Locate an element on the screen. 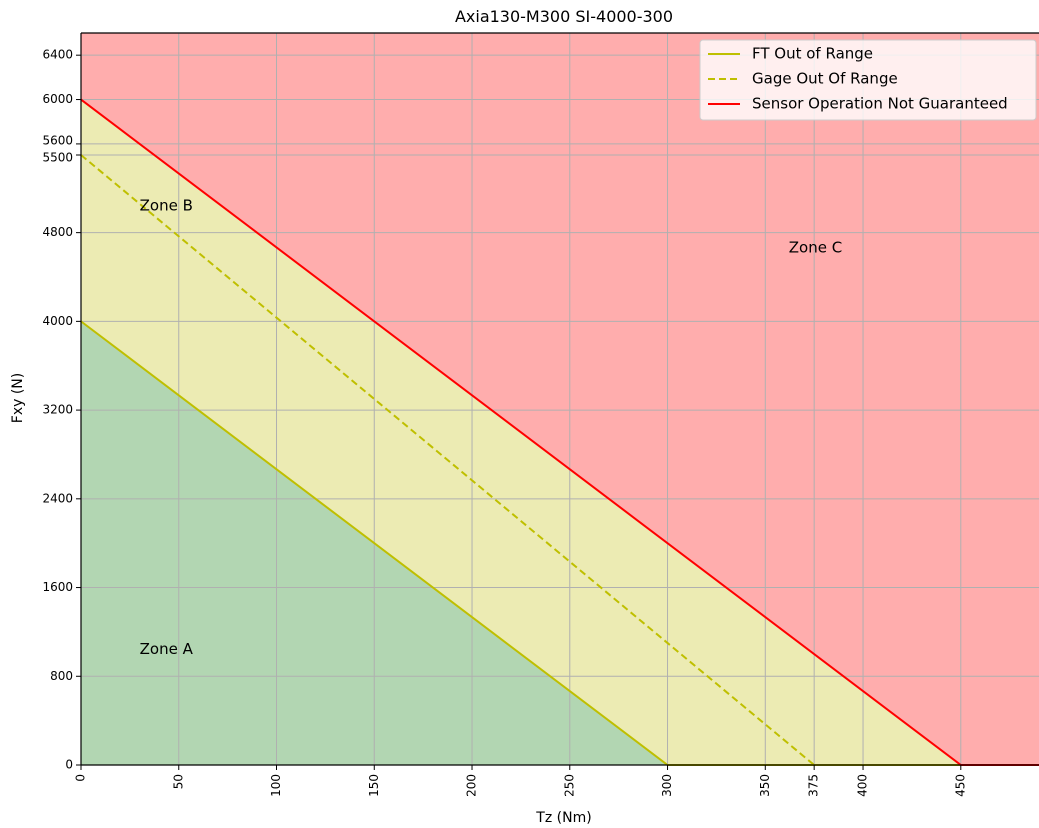 The height and width of the screenshot is (828, 1039). x-tick-label: 0 is located at coordinates (81, 778).